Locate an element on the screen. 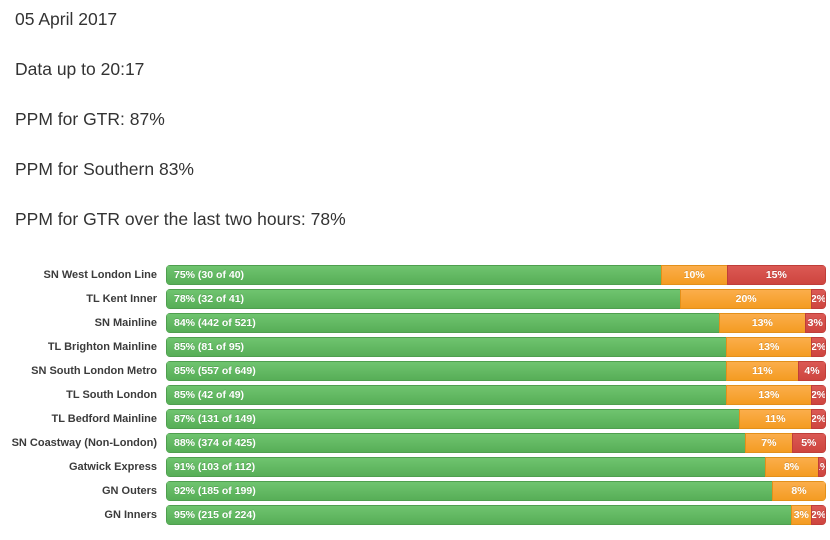 This screenshot has width=830, height=540. bar-segment-label: 7% is located at coordinates (769, 443).